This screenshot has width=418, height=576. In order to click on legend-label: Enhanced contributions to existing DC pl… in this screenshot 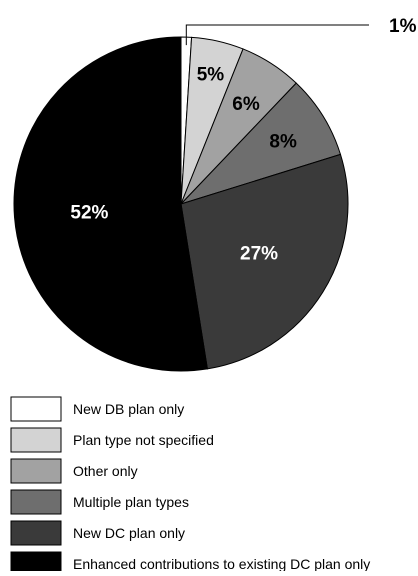, I will do `click(221, 563)`.